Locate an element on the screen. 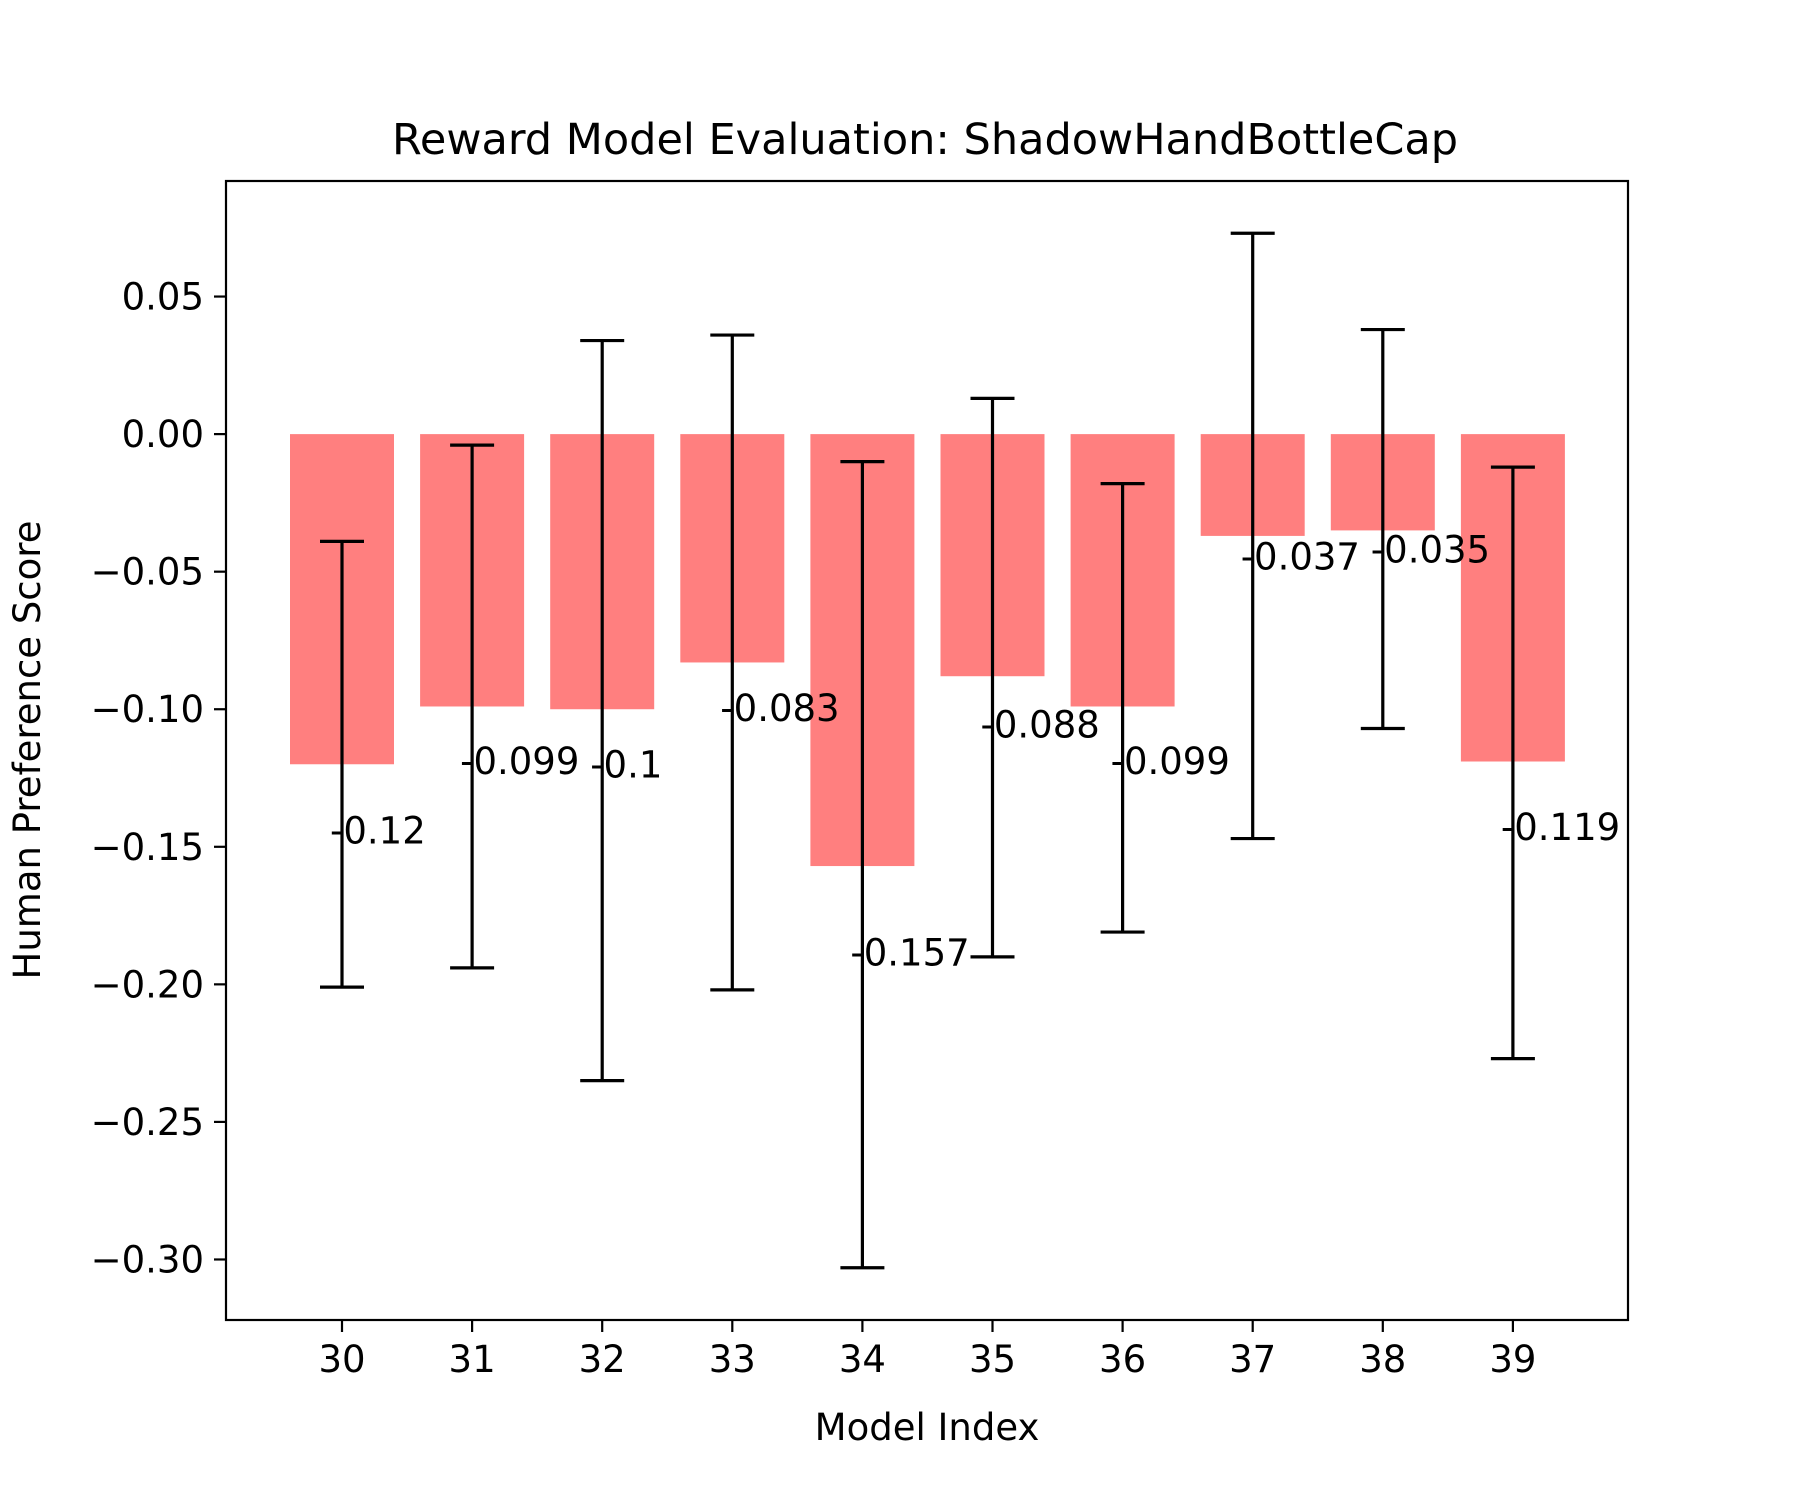  data-label-34: -0.157 is located at coordinates (909, 952).